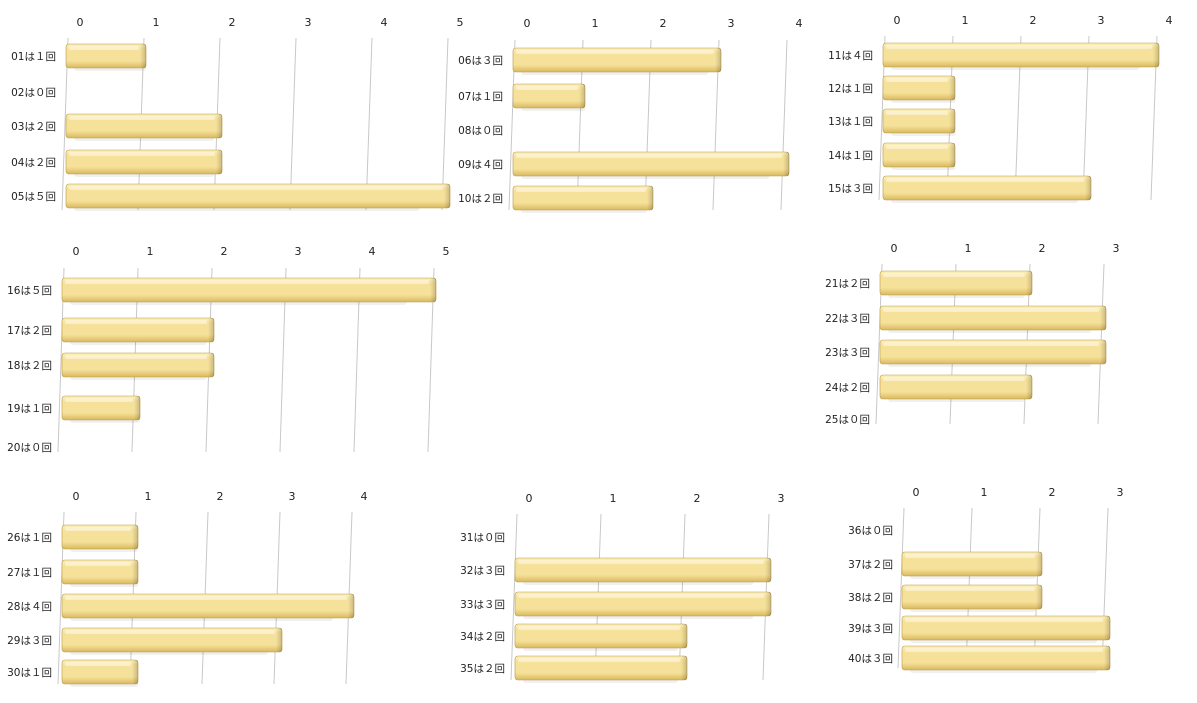 The height and width of the screenshot is (703, 1197). I want to click on chart-panel-36-40: 0 1 2 3 36は０回 37は２回 38は２回 39は３回 40は３回, so click(986, 579).